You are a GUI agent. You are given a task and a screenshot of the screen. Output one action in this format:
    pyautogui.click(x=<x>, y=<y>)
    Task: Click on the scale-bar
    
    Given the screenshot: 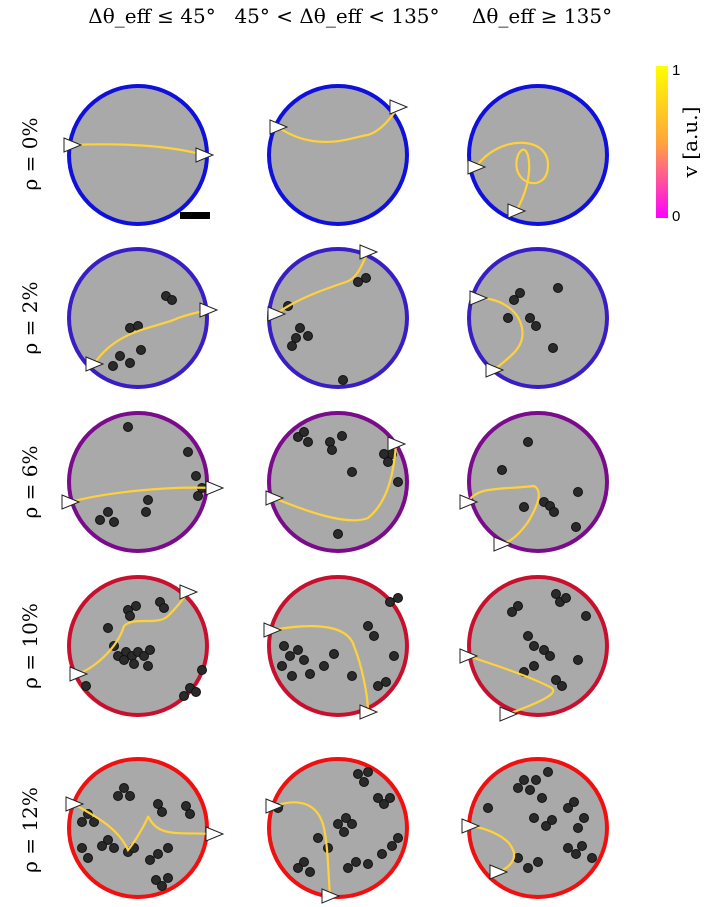 What is the action you would take?
    pyautogui.click(x=195, y=215)
    